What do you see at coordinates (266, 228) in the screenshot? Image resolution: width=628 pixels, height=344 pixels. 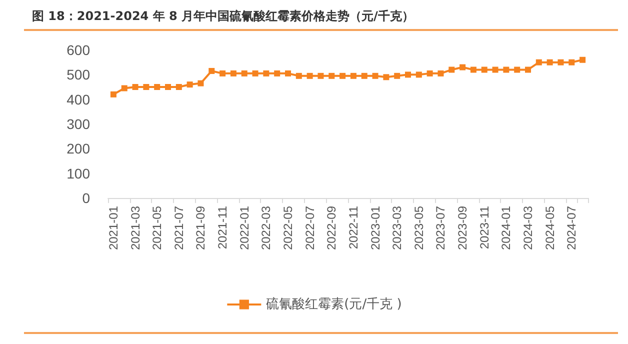 I see `x-tick-label: 2022-03` at bounding box center [266, 228].